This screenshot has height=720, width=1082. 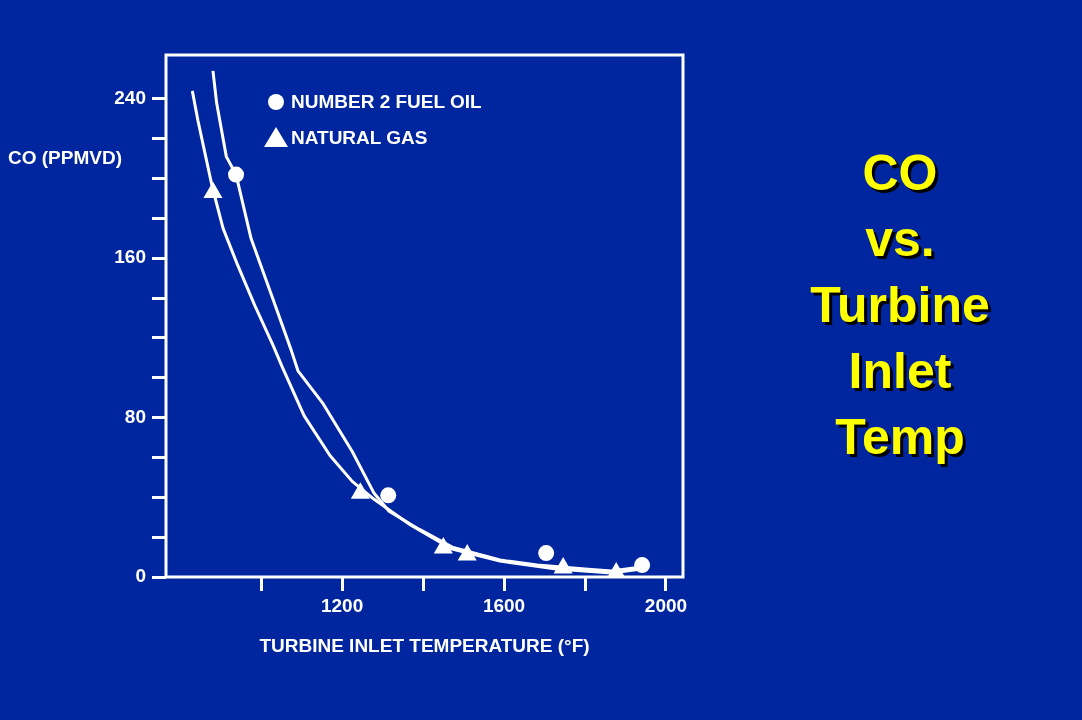 What do you see at coordinates (65, 158) in the screenshot?
I see `y-axis-title: CO (PPMVD)` at bounding box center [65, 158].